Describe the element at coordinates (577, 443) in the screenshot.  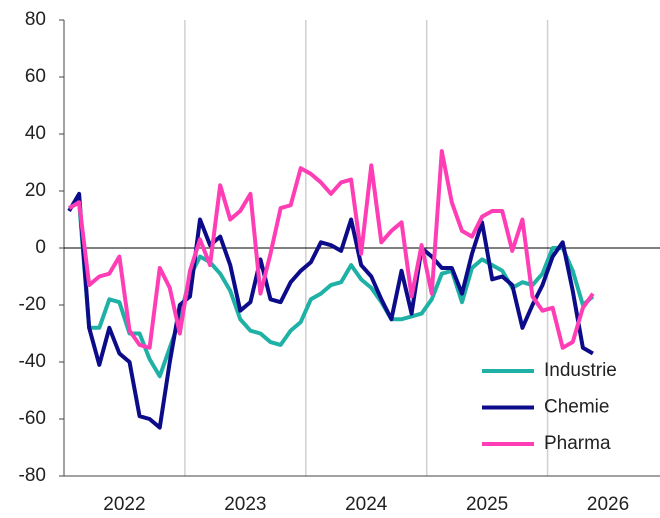
I see `legend-label: Pharma` at that location.